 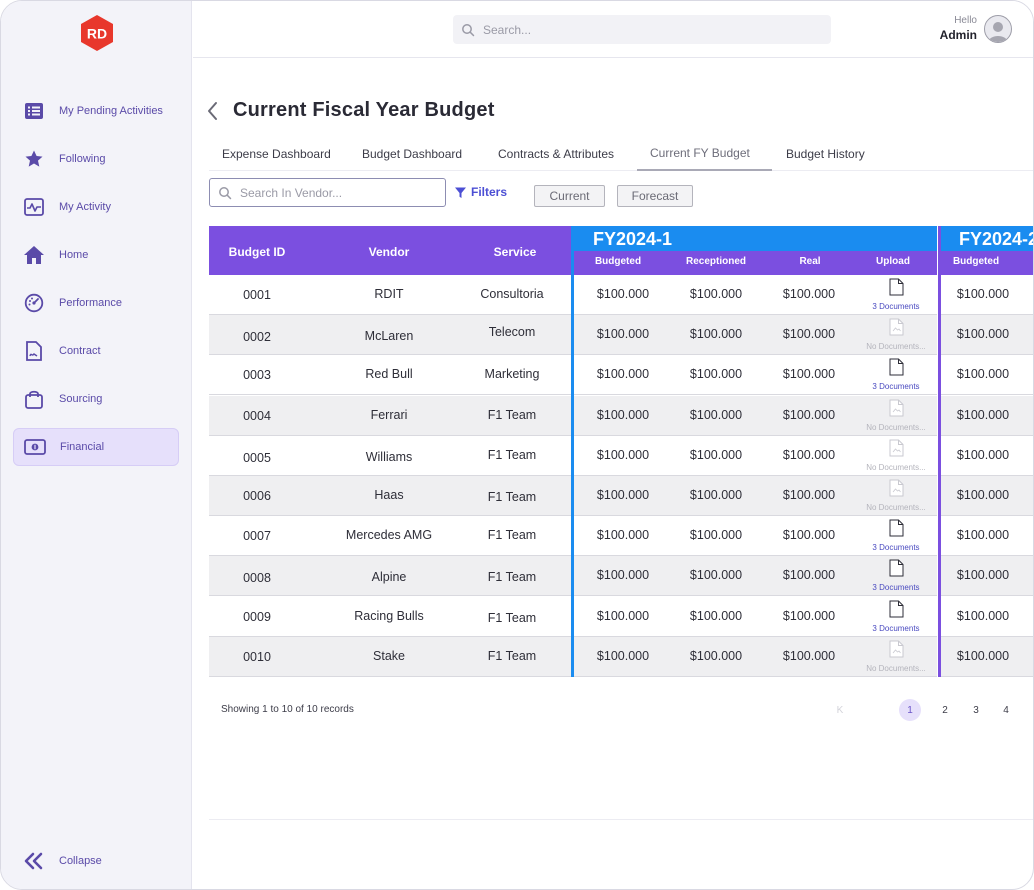 I want to click on cell-budget-id: 0004, so click(x=257, y=416).